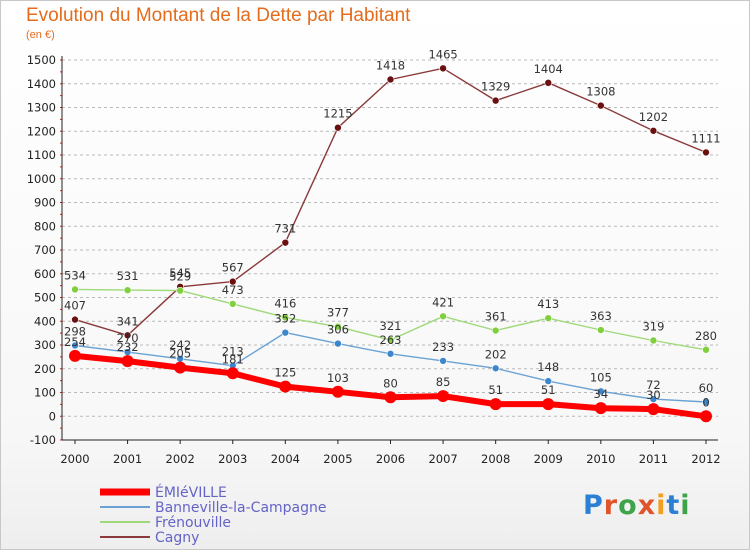  I want to click on y-tick-label: 600, so click(45, 274).